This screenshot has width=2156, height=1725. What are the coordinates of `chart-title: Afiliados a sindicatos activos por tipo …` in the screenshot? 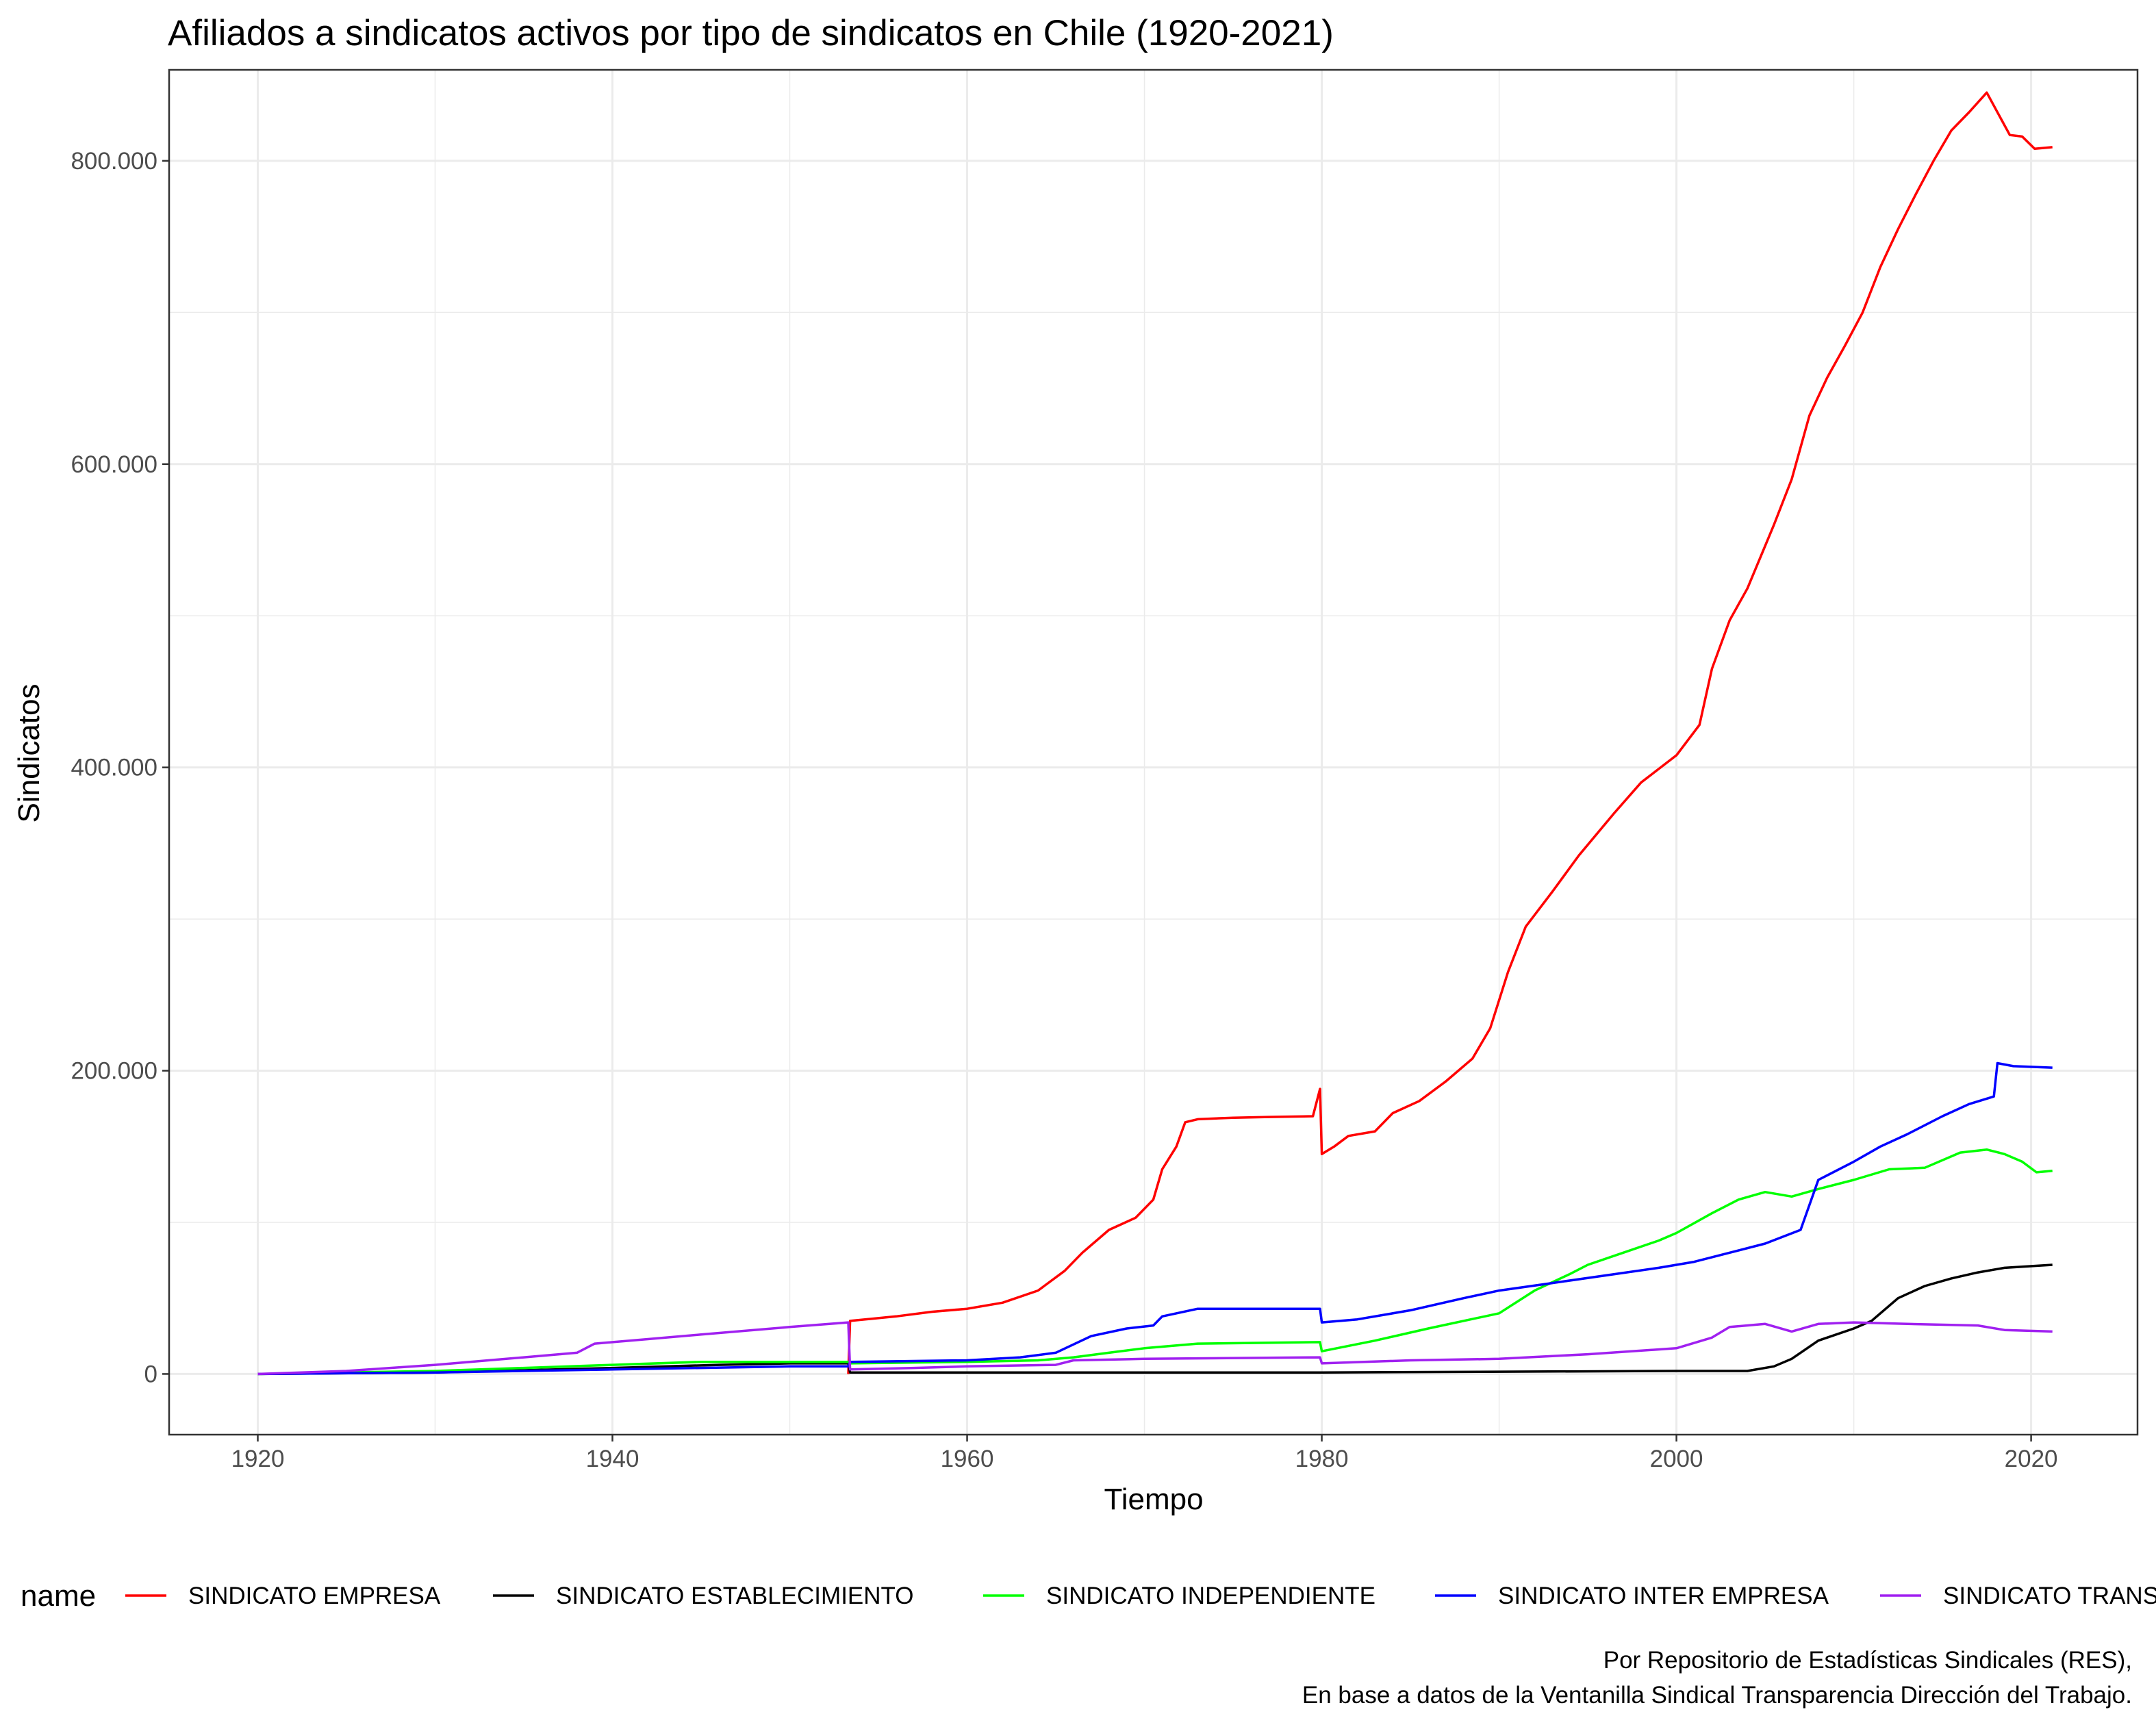 It's located at (751, 33).